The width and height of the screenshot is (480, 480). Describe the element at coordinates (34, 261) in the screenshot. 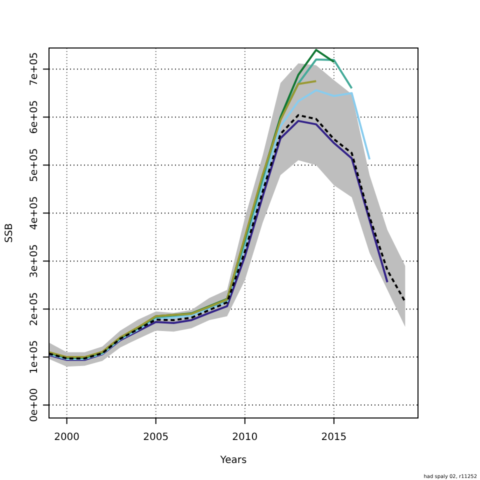

I see `y-tick-label: 3e+05` at that location.